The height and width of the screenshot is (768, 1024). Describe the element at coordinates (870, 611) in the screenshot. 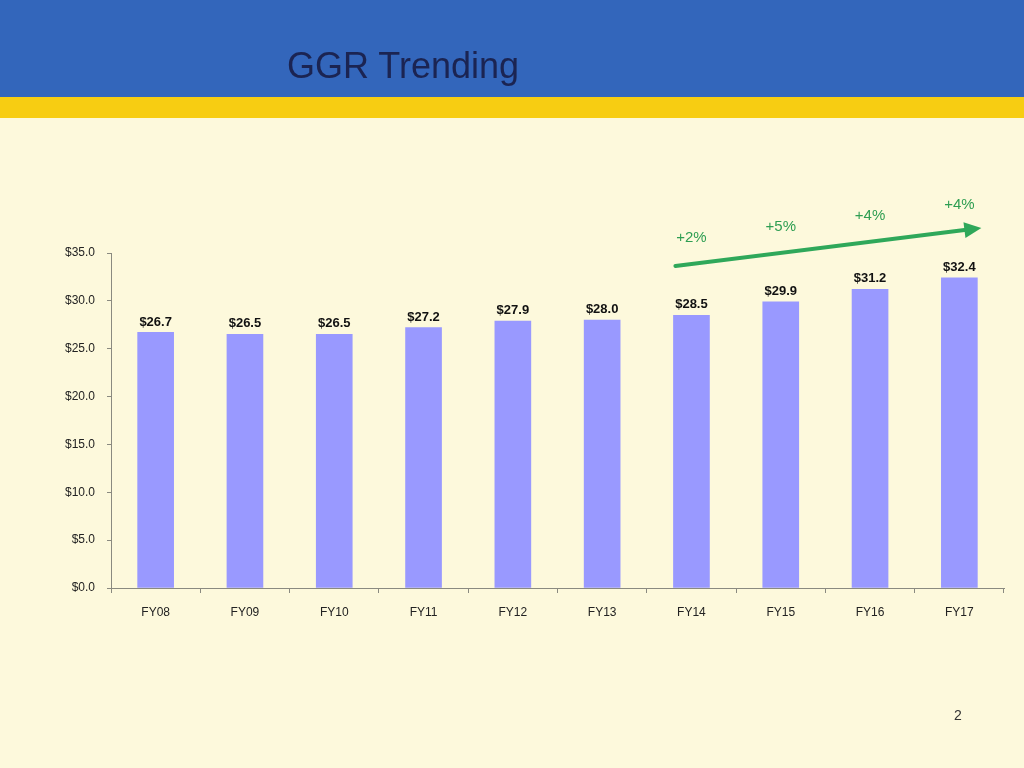

I see `x-tick-label: FY16` at that location.